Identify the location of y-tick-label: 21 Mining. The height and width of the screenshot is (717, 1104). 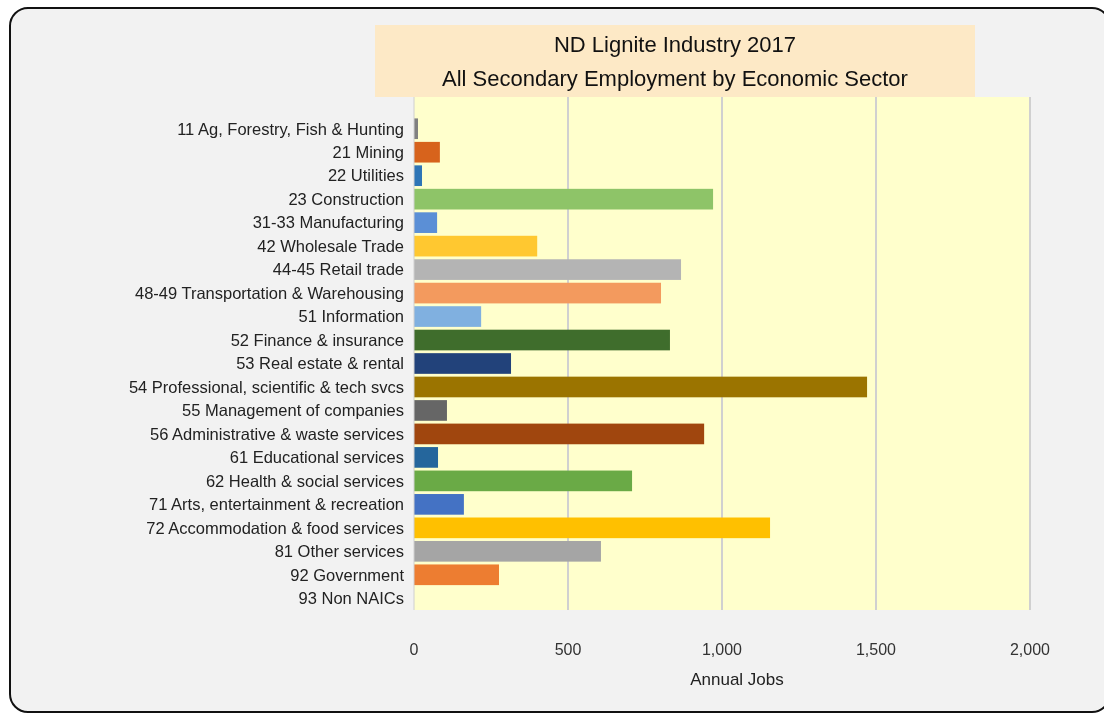
(368, 151).